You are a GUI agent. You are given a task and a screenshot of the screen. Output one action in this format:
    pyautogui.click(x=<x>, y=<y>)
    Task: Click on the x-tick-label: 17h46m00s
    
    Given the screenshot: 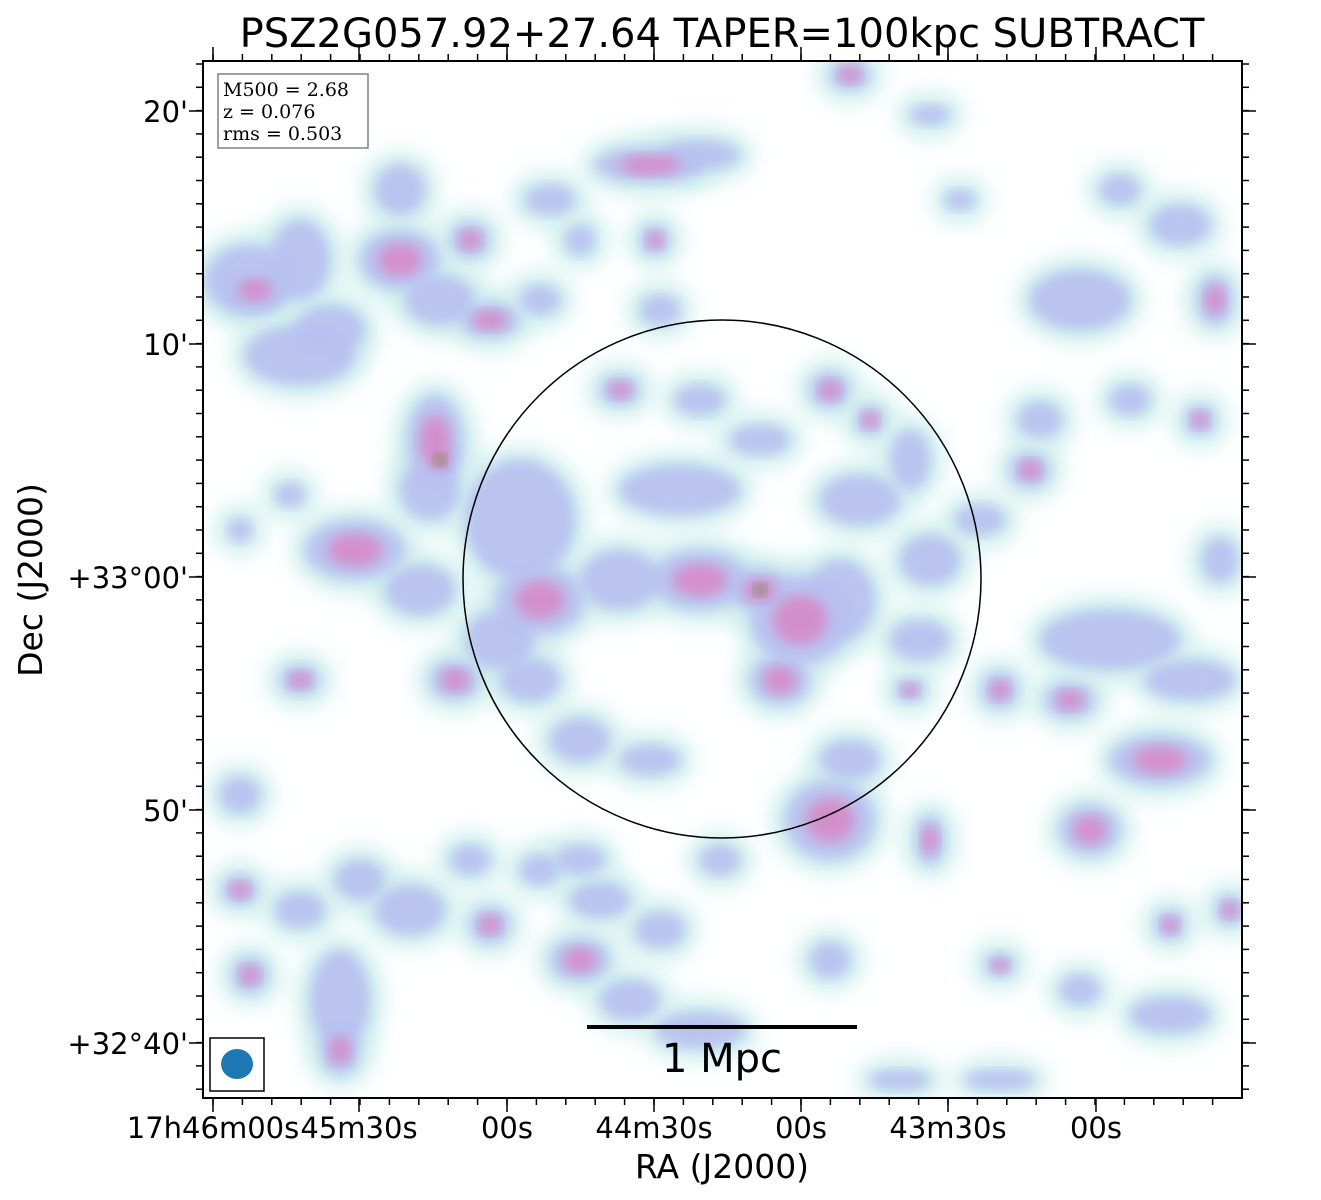 What is the action you would take?
    pyautogui.click(x=213, y=1128)
    